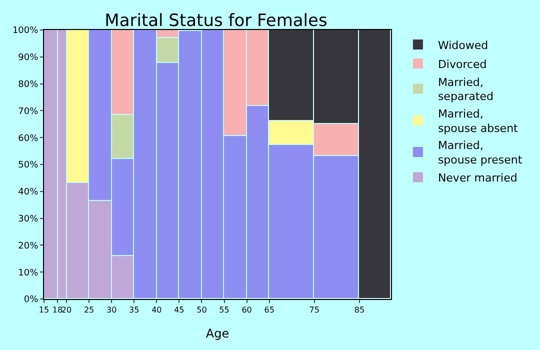  What do you see at coordinates (480, 152) in the screenshot?
I see `legend-label: Married, spouse present` at bounding box center [480, 152].